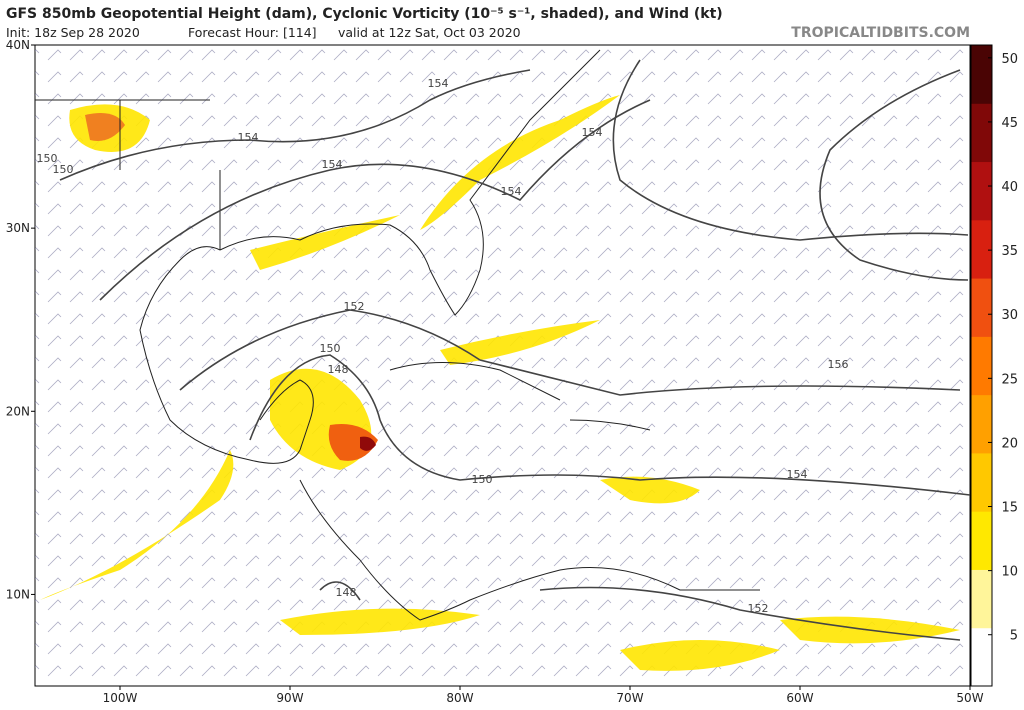 This screenshot has width=1024, height=710. What do you see at coordinates (252, 32) in the screenshot?
I see `forecast-hour: Forecast Hour: [114]` at bounding box center [252, 32].